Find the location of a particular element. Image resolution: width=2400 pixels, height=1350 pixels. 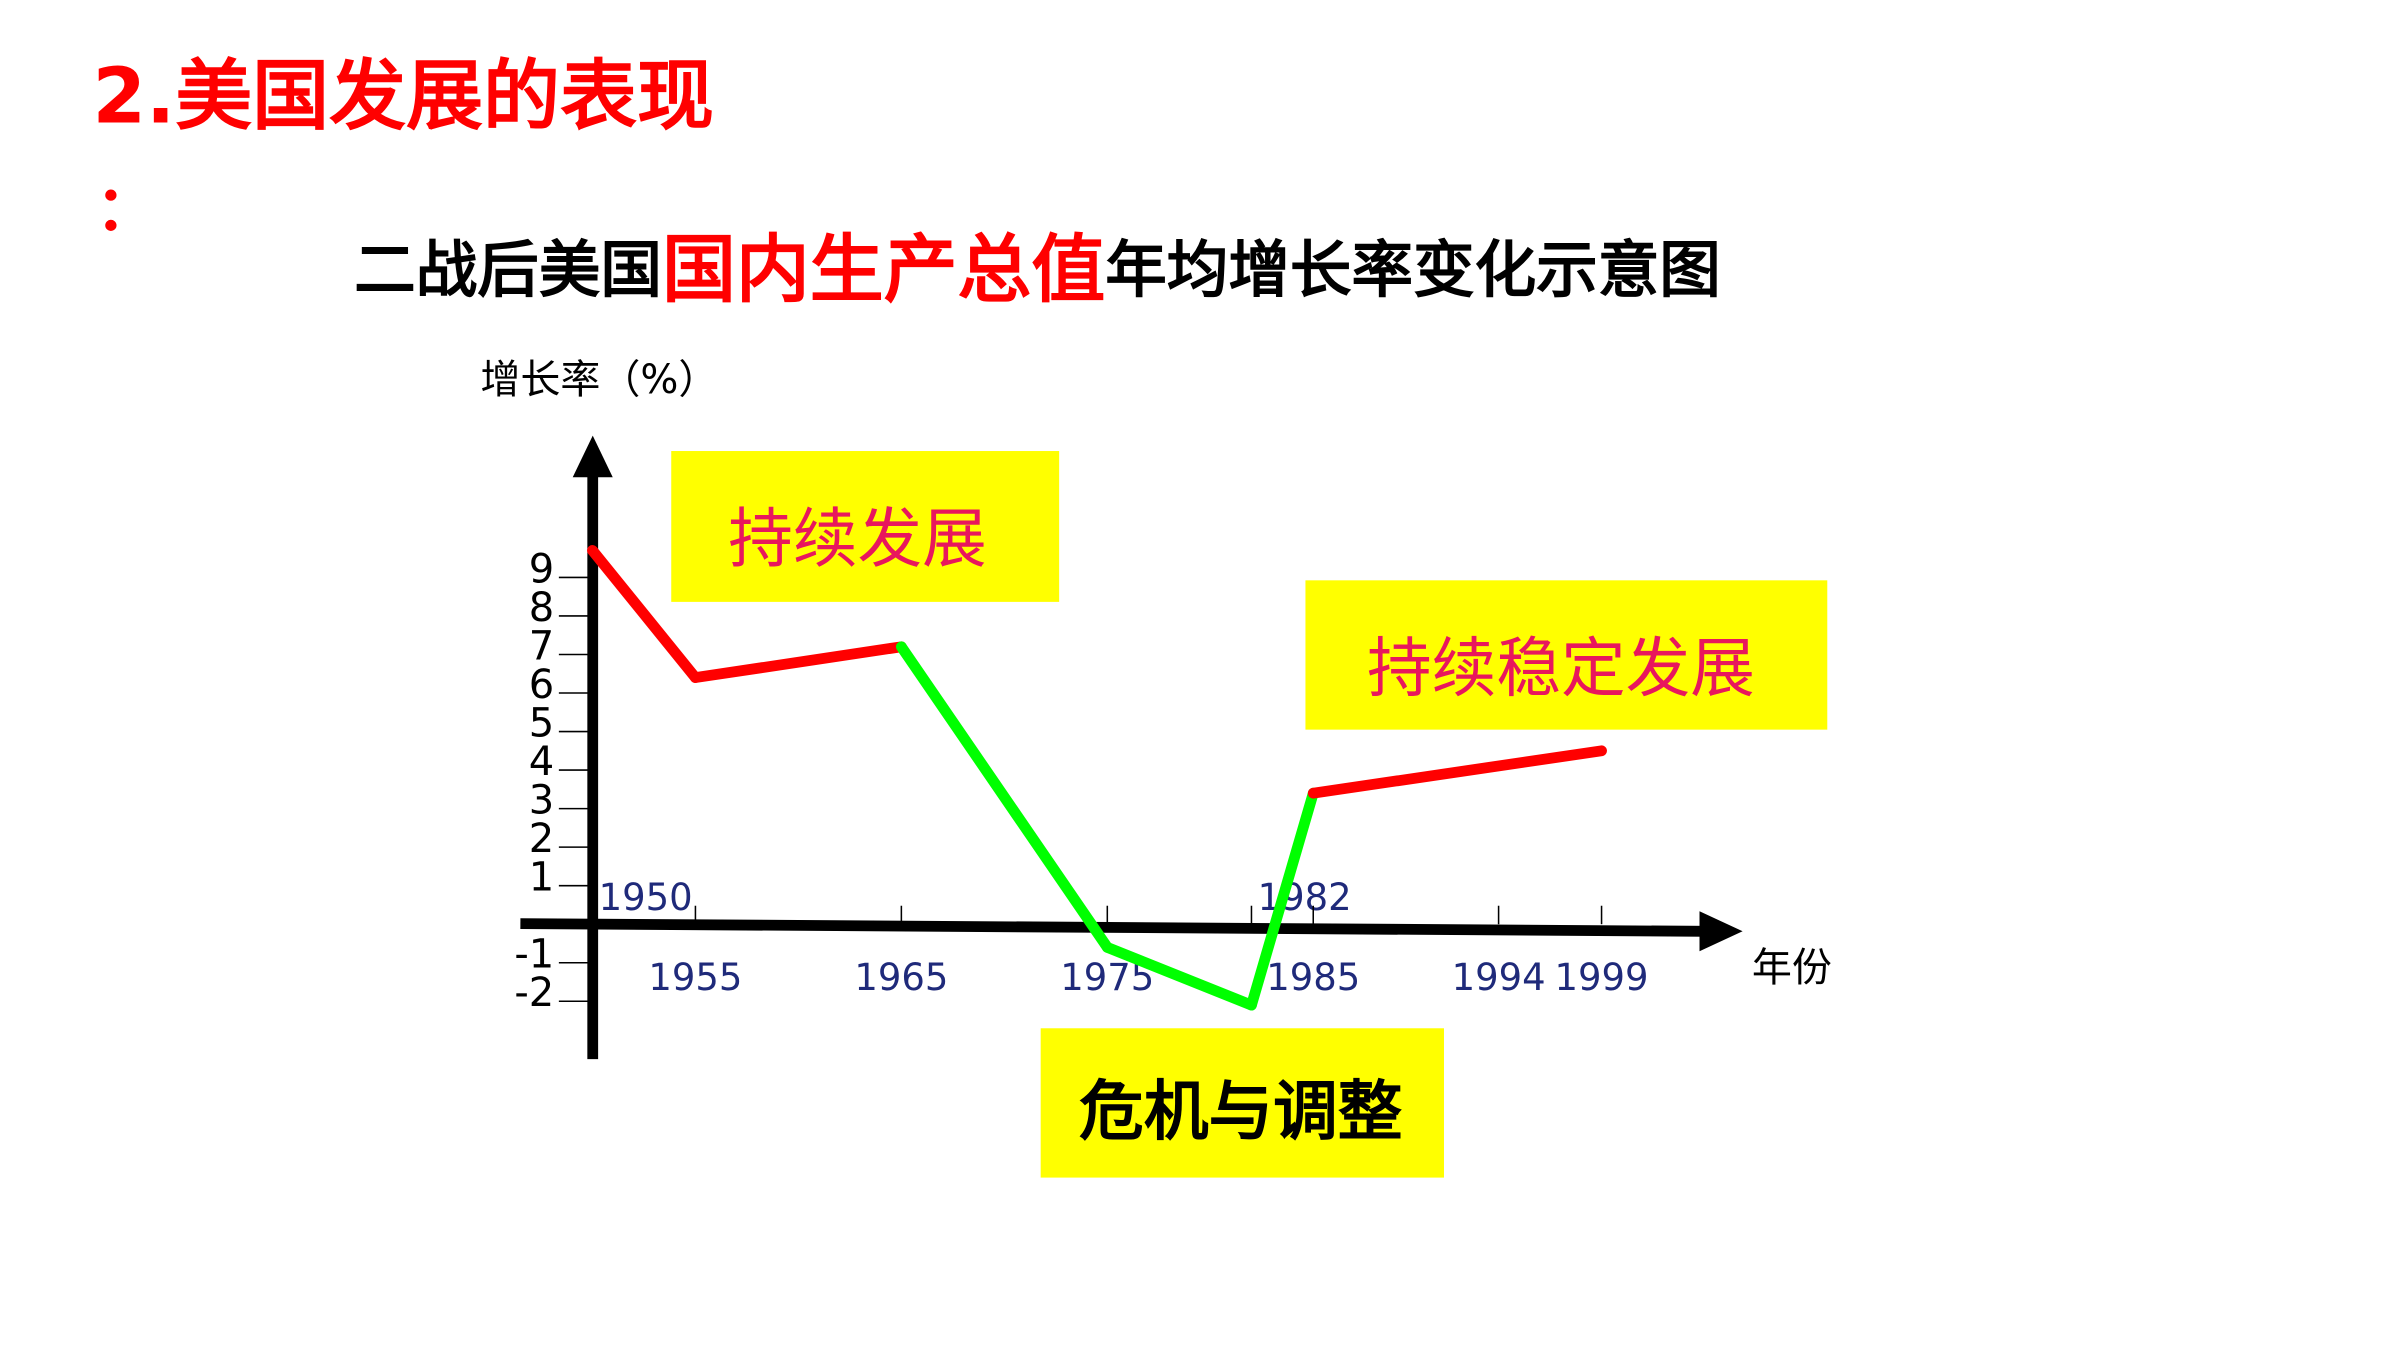

title-part: 年均增长率变化示意图 is located at coordinates (1413, 270).